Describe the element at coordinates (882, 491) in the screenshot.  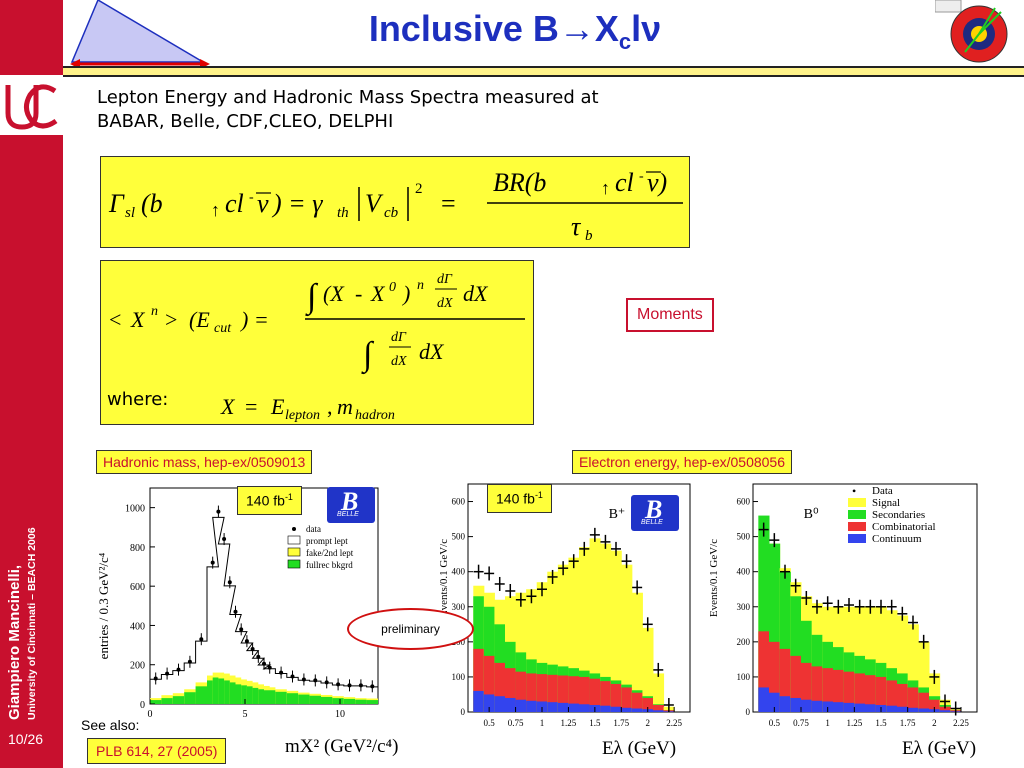
I see `legend-label: Data` at that location.